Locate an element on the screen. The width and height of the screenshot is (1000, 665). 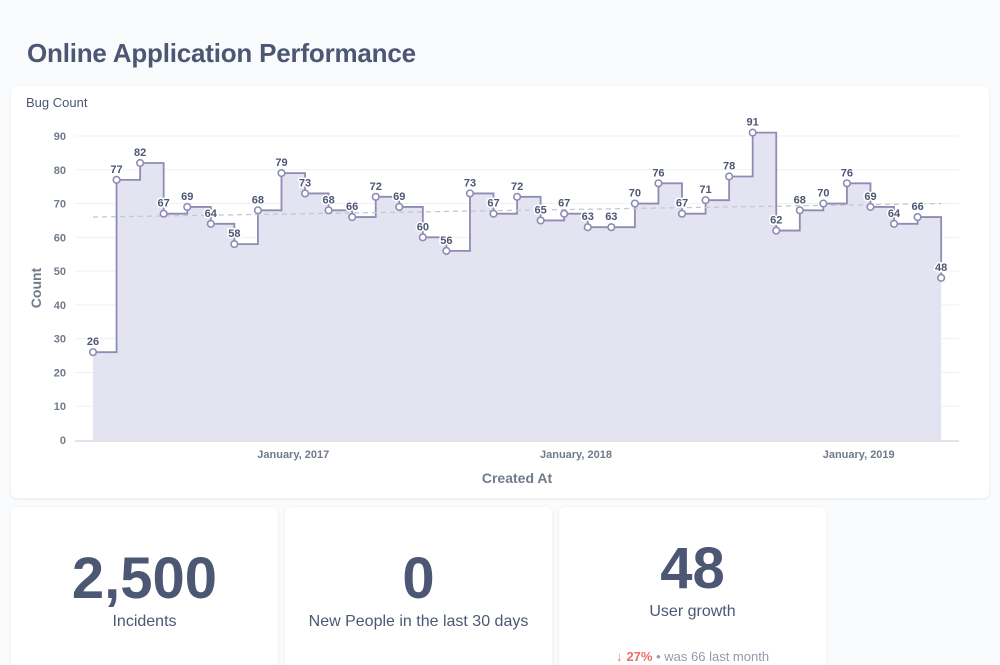
previous-value-text: • was 66 last month is located at coordinates (713, 656).